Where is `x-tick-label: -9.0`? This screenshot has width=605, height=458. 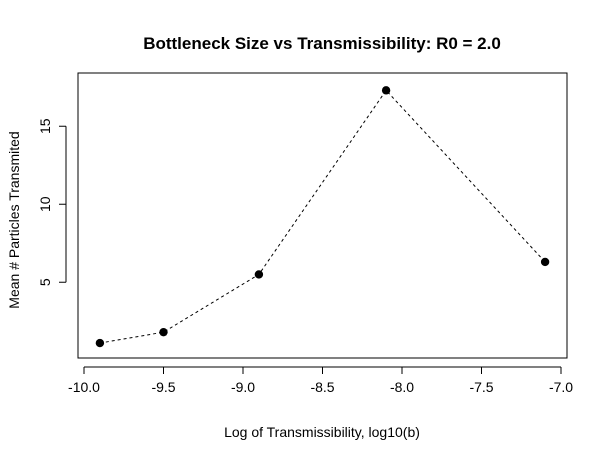
x-tick-label: -9.0 is located at coordinates (243, 387).